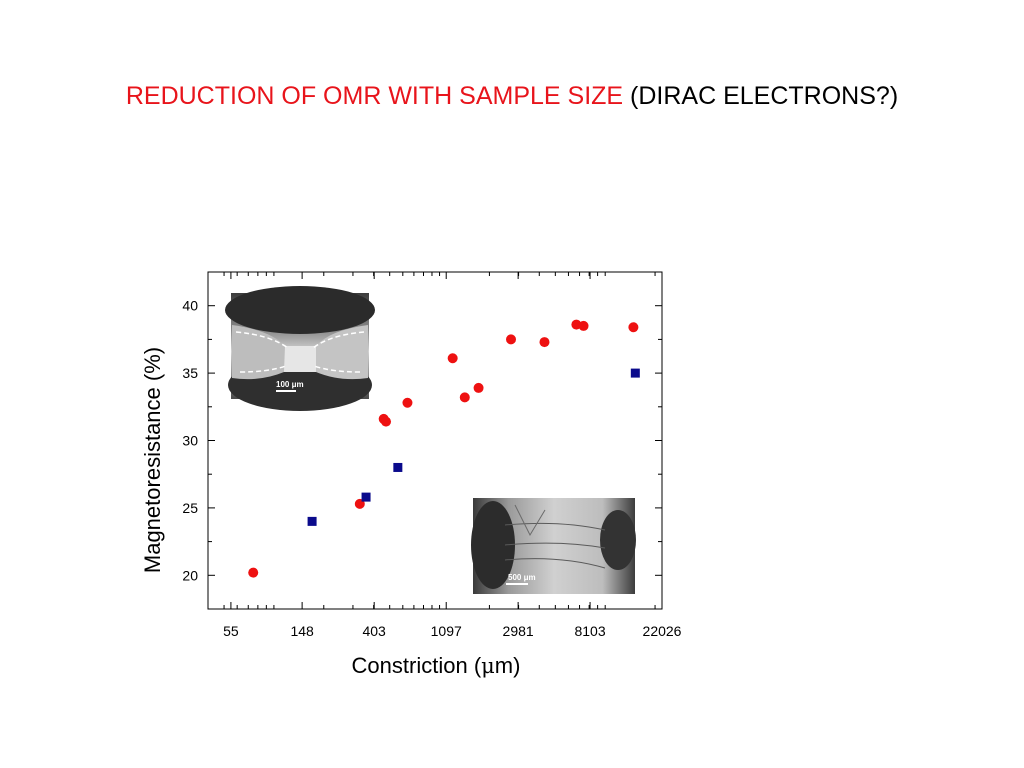 Image resolution: width=1024 pixels, height=768 pixels. Describe the element at coordinates (374, 96) in the screenshot. I see `slide-title-red: REDUCTION OF OMR WITH SAMPLE SIZE` at that location.